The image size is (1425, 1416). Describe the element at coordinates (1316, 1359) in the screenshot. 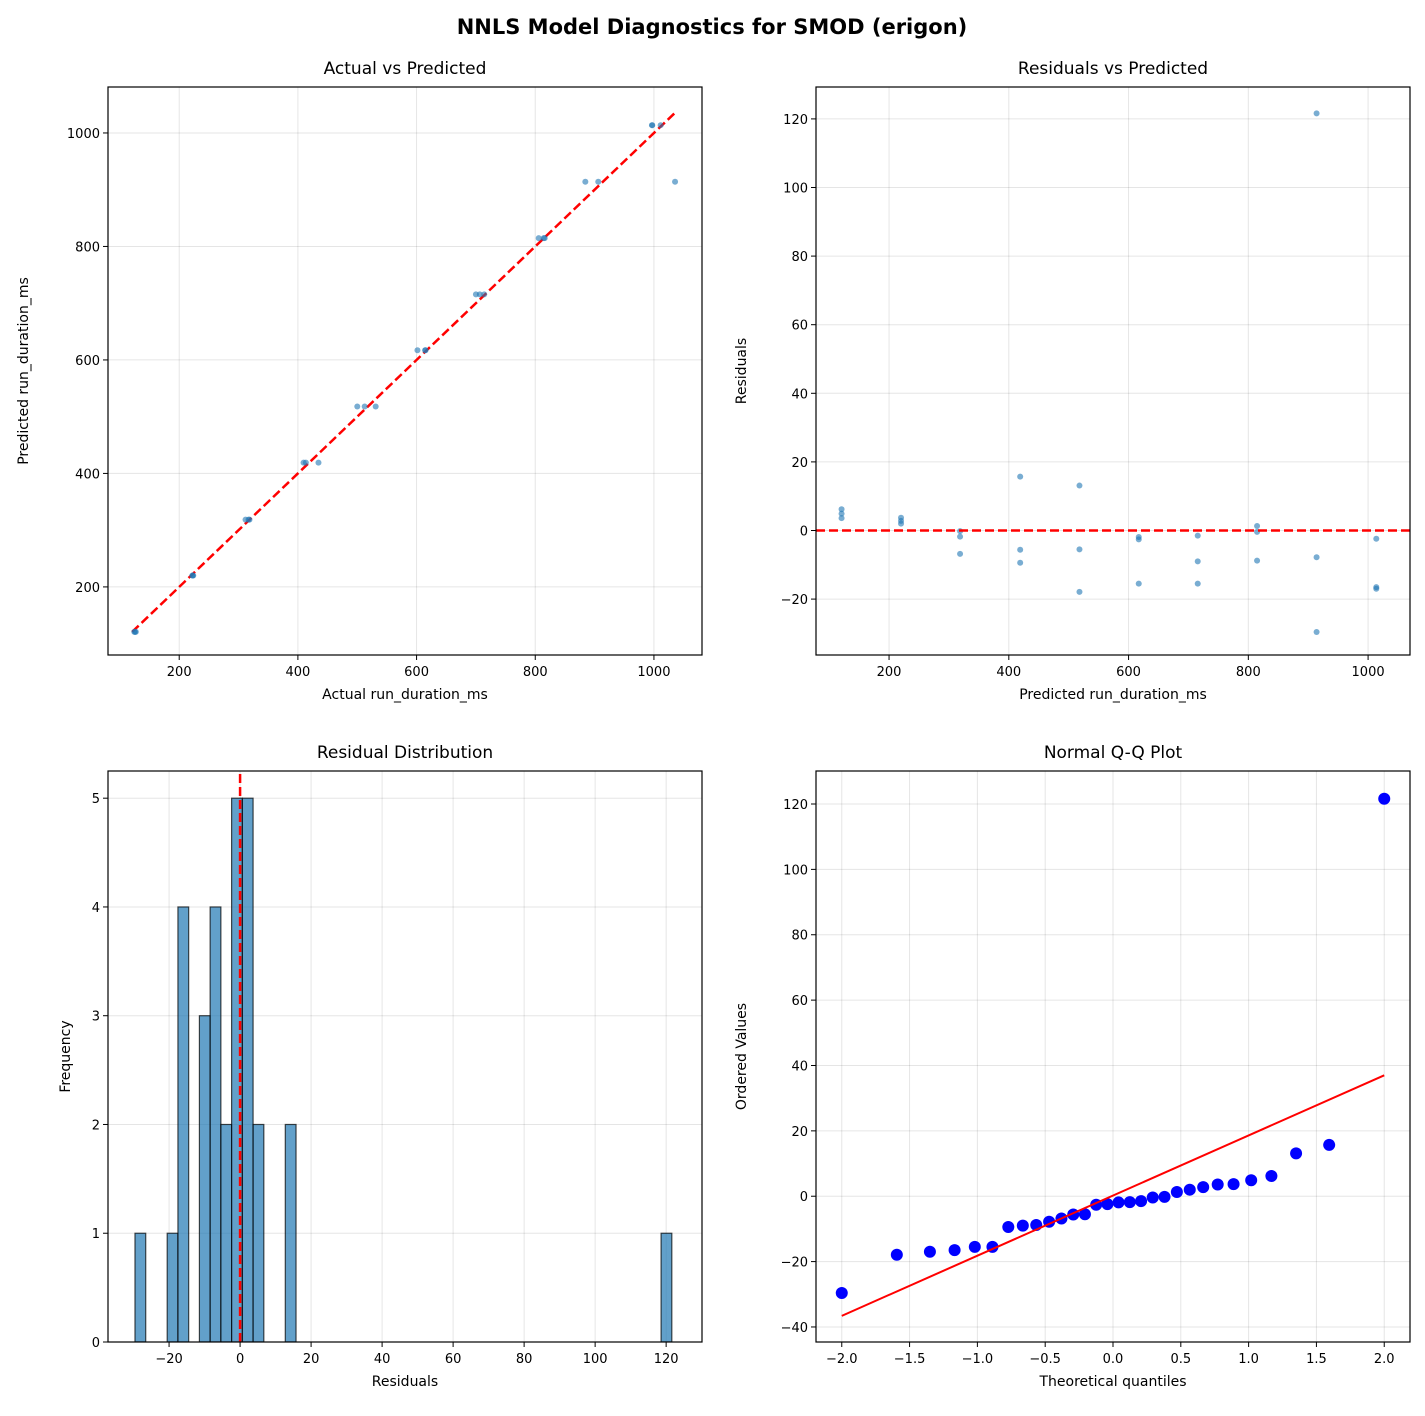

I see `x-tick-label: 1.5` at that location.